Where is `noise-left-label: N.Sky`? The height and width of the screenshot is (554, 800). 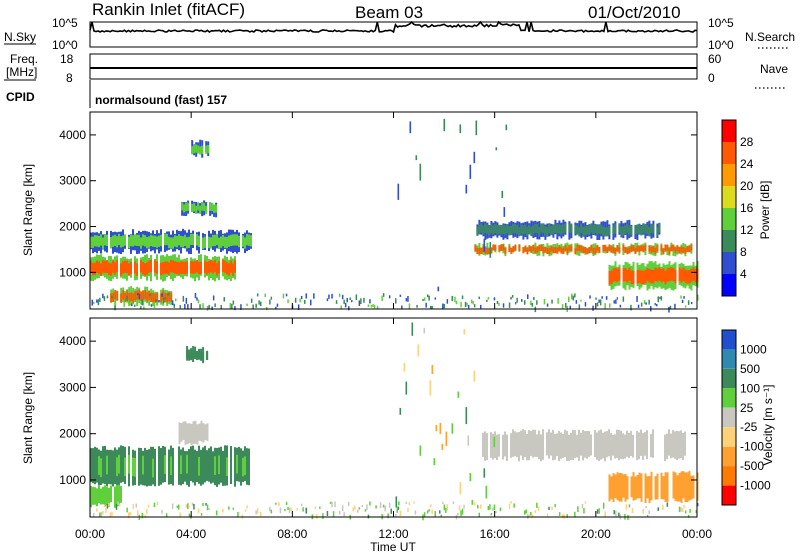 noise-left-label: N.Sky is located at coordinates (20, 37).